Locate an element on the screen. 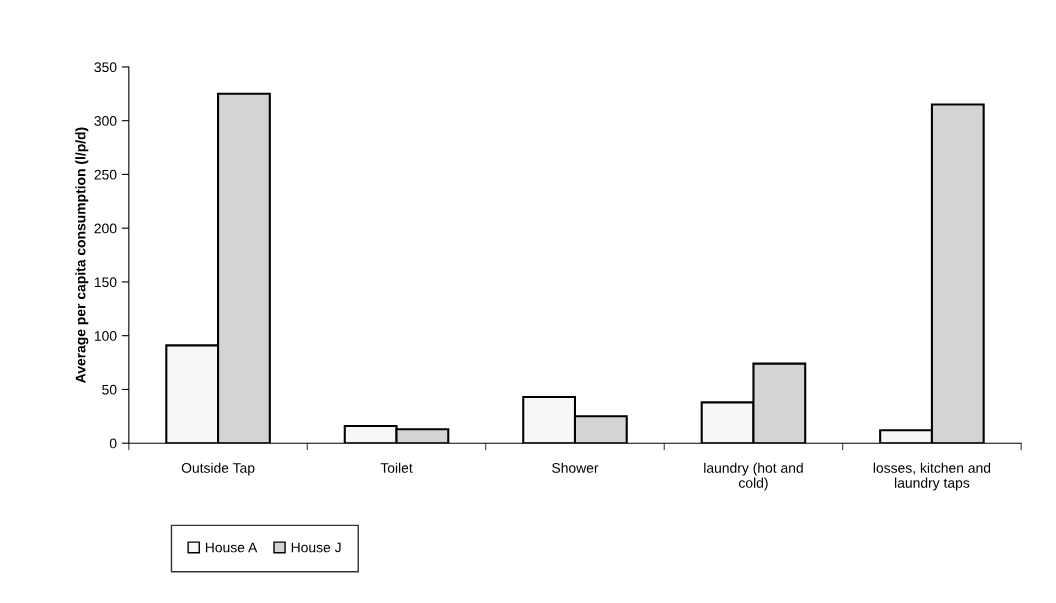 Image resolution: width=1056 pixels, height=603 pixels. y-tick-label: 100 is located at coordinates (105, 336).